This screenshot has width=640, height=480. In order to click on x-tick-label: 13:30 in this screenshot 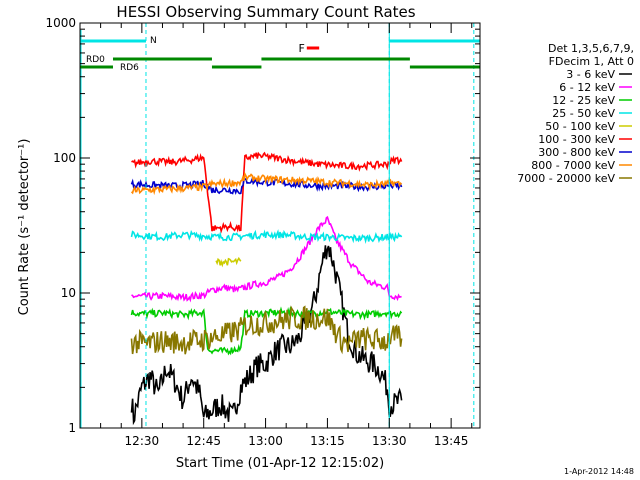, I will do `click(389, 441)`.